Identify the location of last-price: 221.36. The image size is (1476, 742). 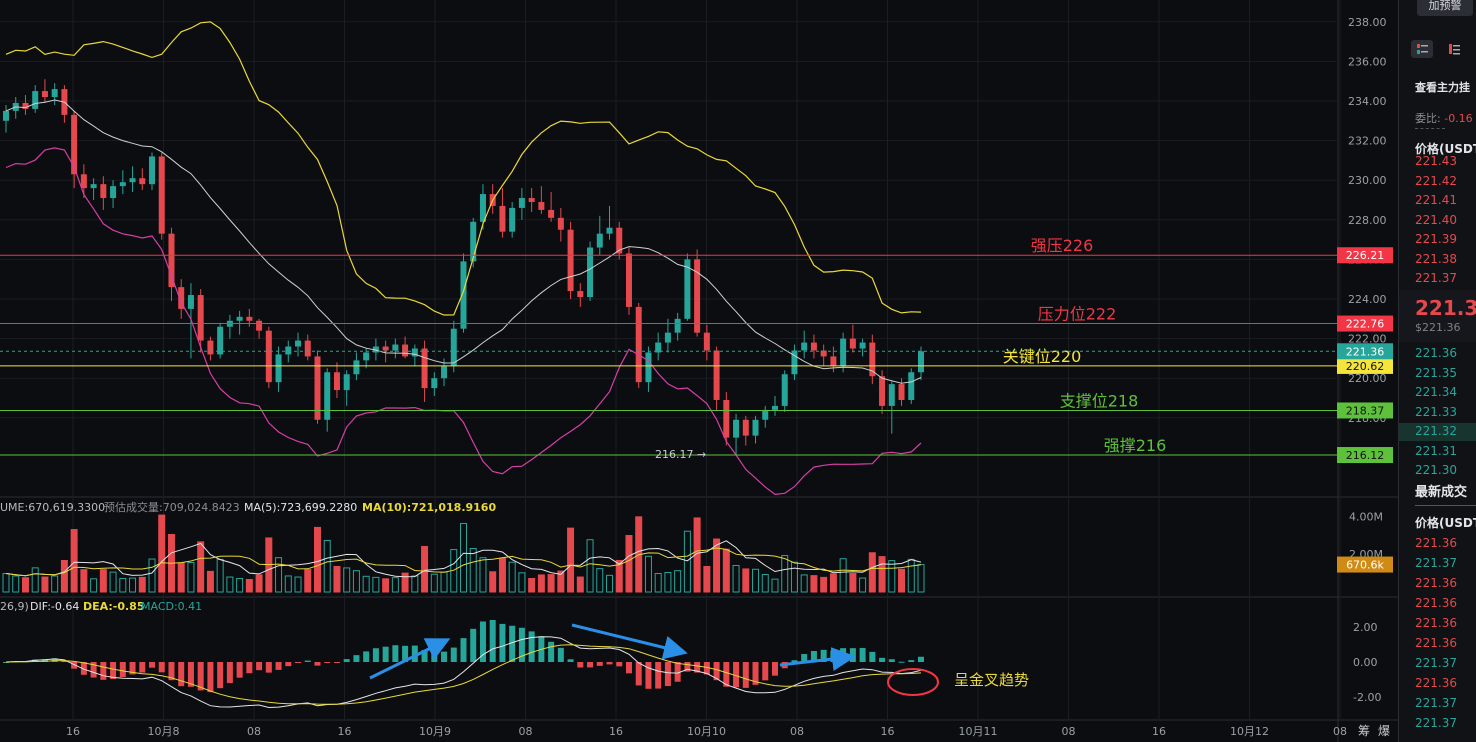
(1445, 308).